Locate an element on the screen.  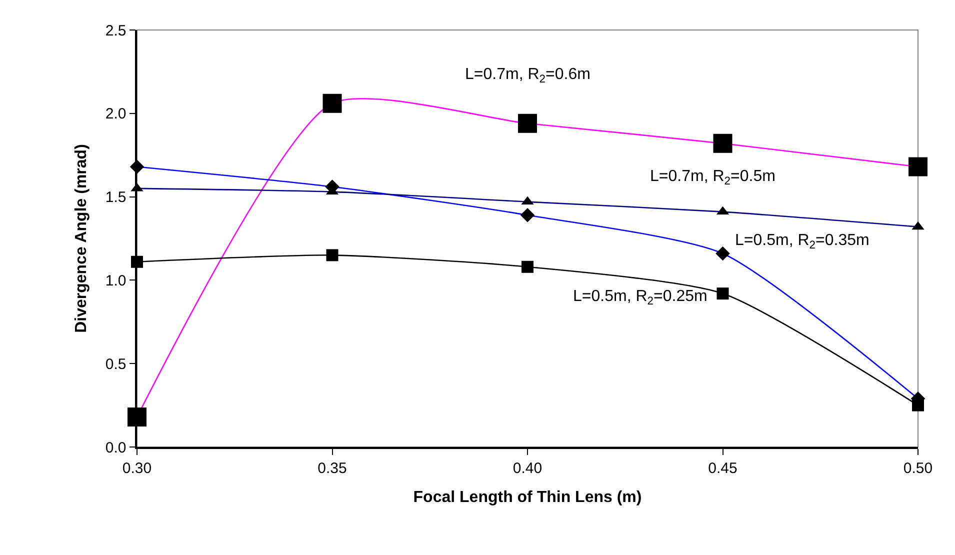
series-label: L=0.7m, R$_{2}$=0.6m is located at coordinates (527, 76).